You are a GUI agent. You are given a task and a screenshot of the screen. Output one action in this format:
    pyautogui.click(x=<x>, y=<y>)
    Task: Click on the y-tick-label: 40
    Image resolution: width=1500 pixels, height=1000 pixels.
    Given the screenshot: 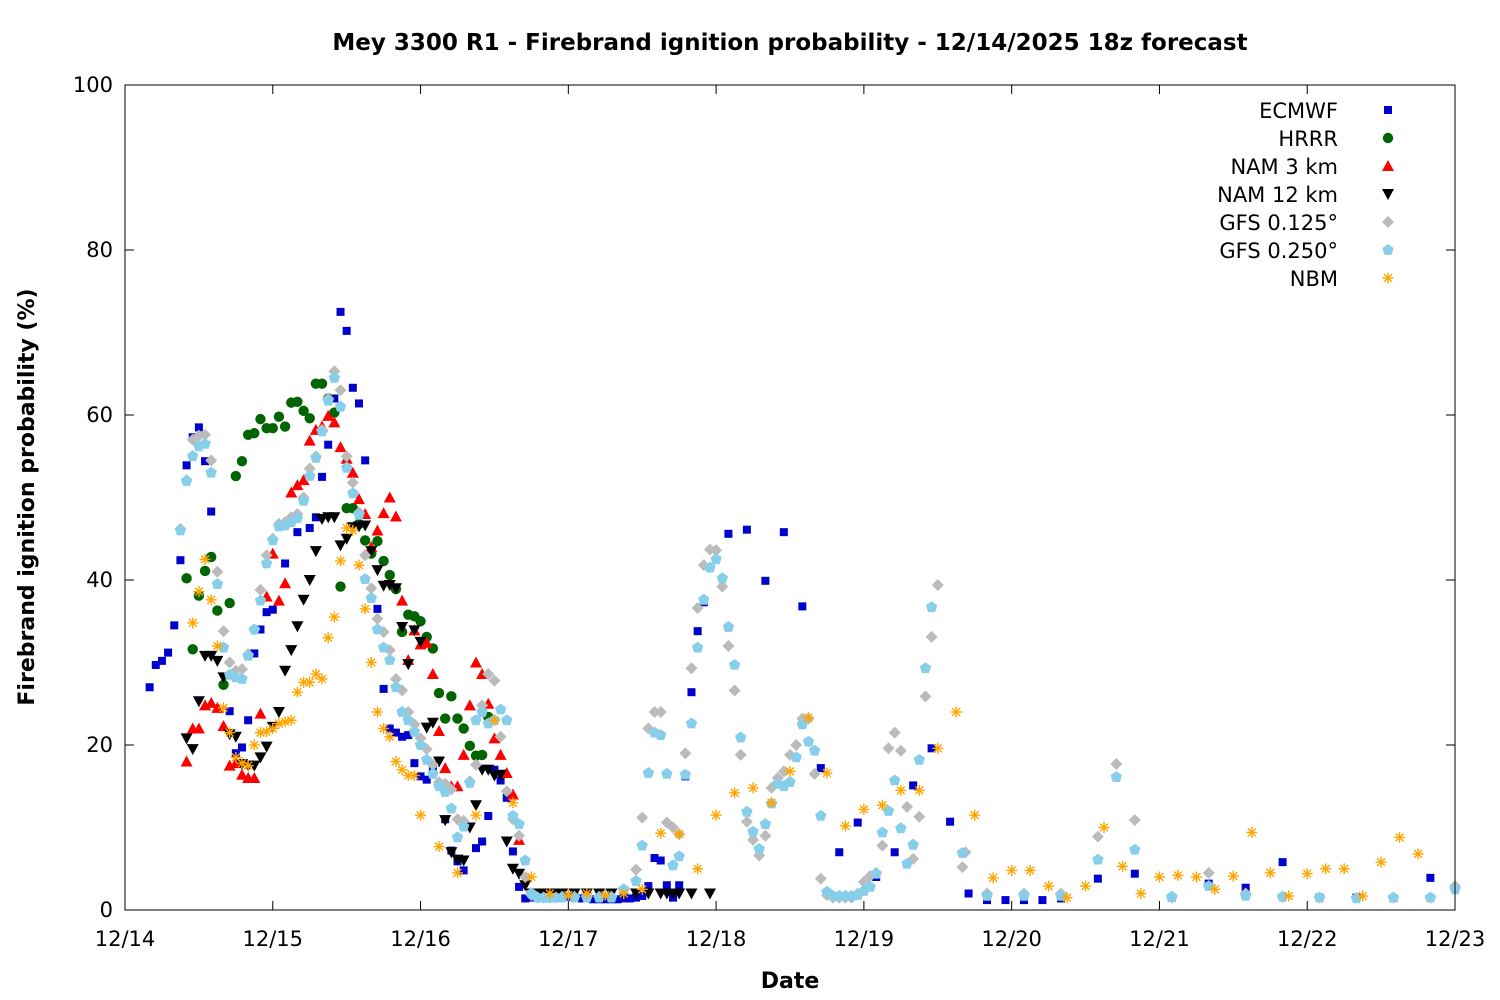 What is the action you would take?
    pyautogui.click(x=99, y=580)
    